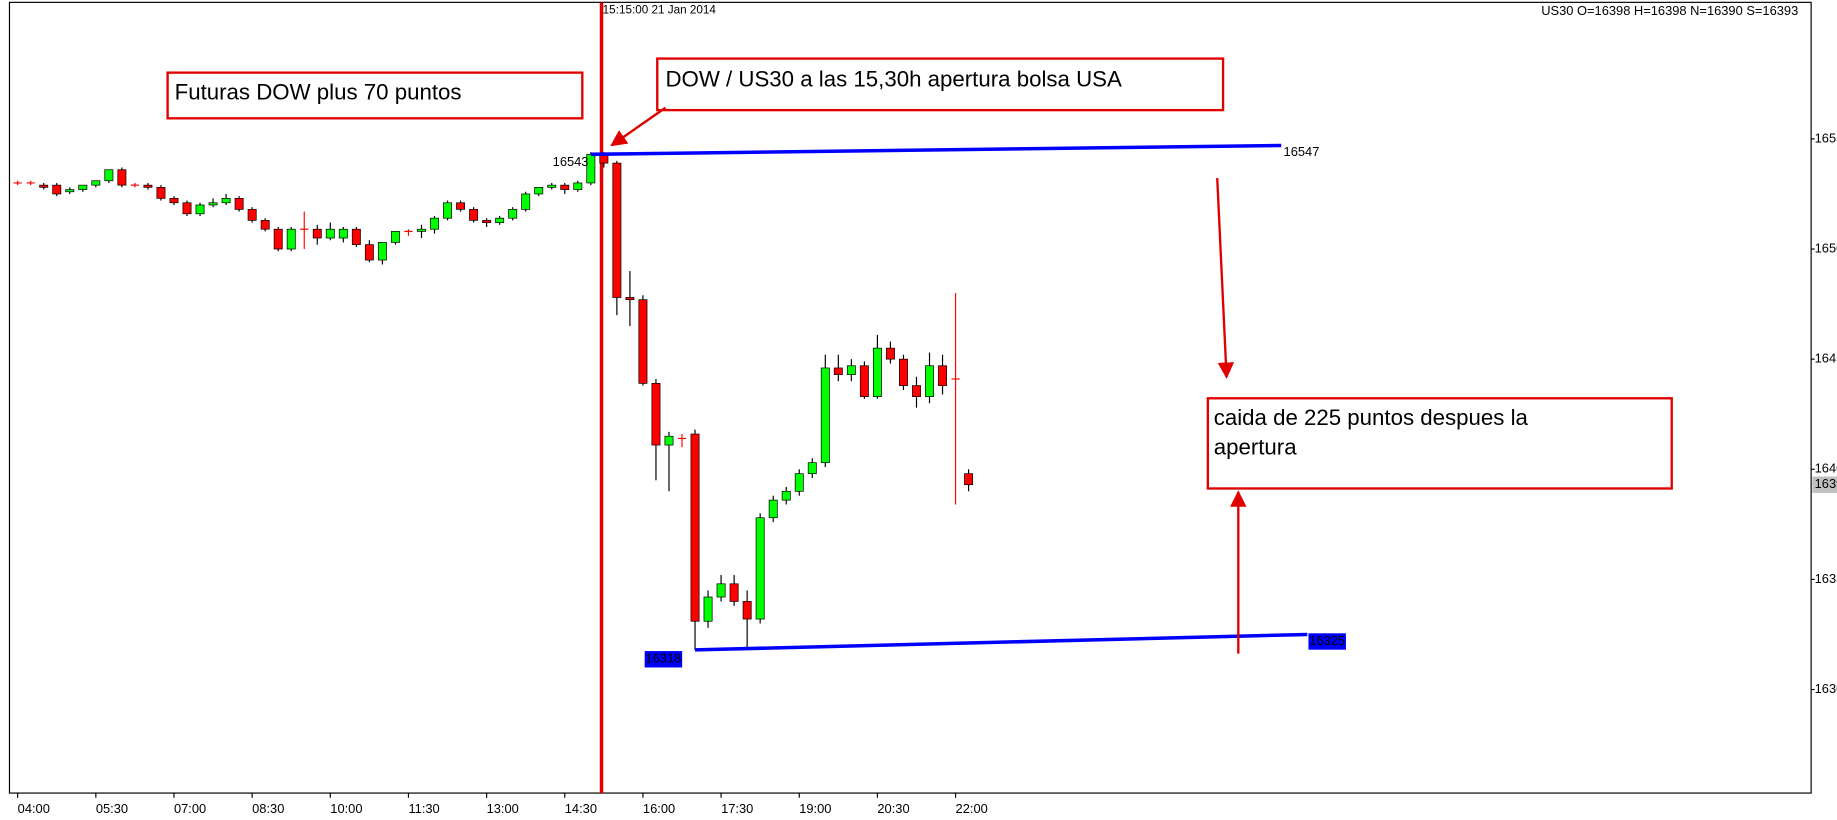 This screenshot has height=820, width=1837. Describe the element at coordinates (1302, 151) in the screenshot. I see `trend-label: 16547` at that location.